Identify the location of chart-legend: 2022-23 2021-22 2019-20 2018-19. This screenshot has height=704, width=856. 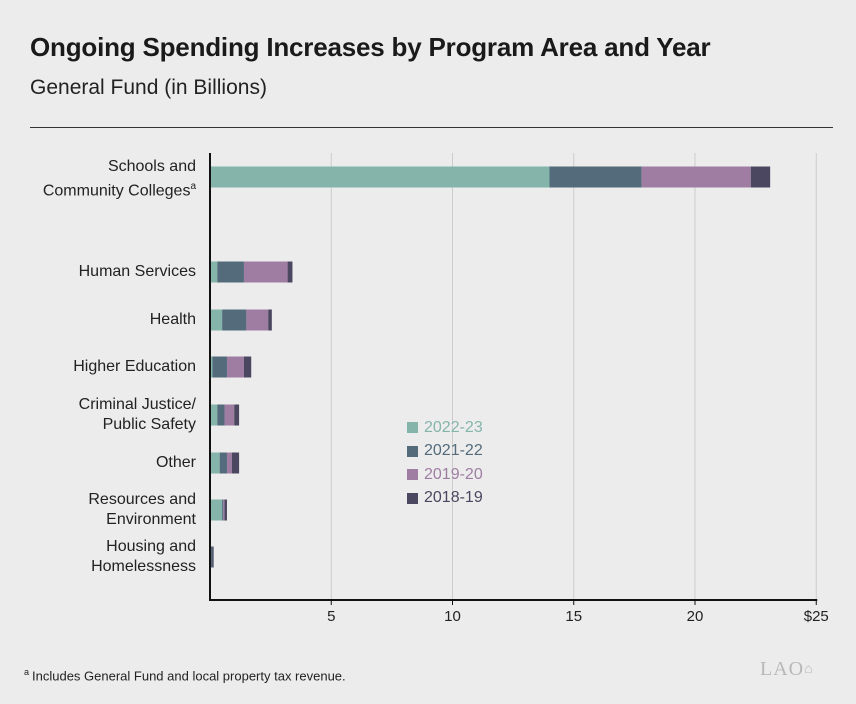
(445, 463).